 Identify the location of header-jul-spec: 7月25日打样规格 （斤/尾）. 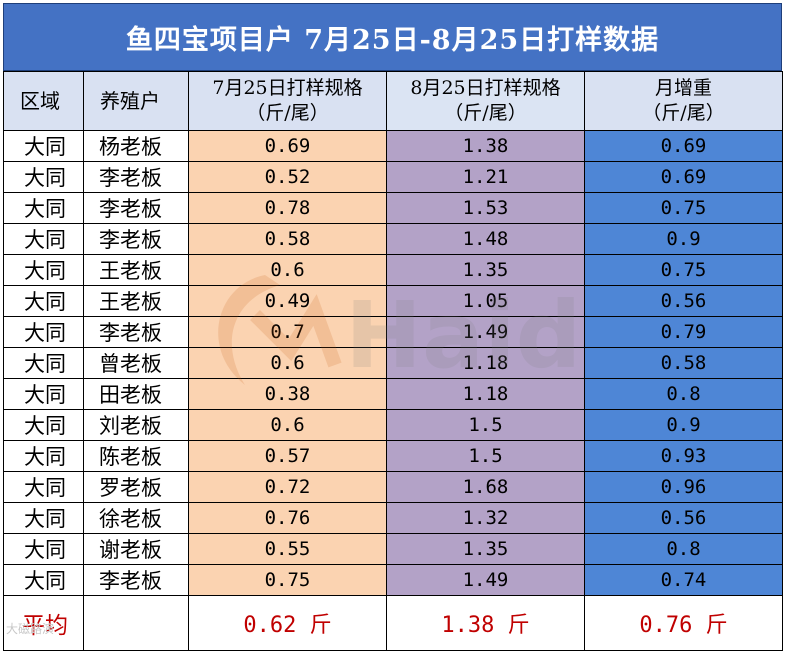
(287, 101).